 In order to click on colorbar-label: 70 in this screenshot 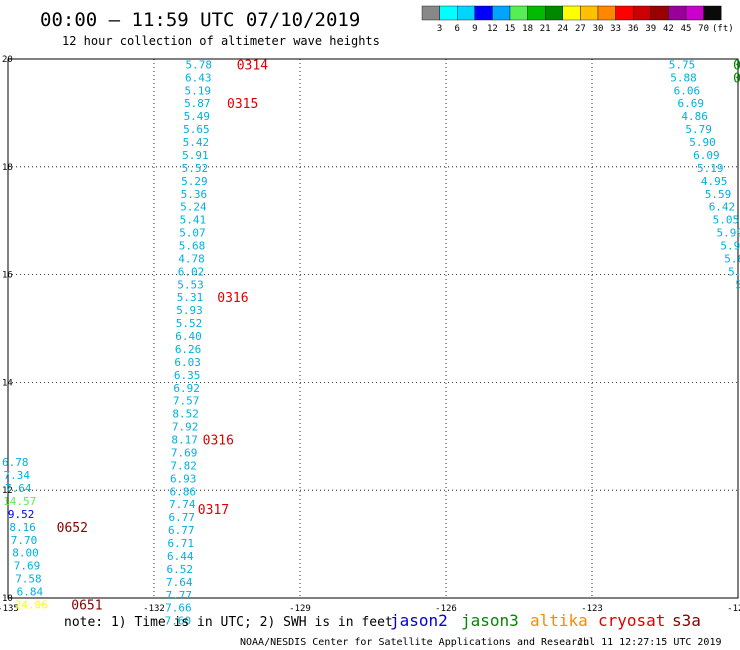, I will do `click(703, 29)`.